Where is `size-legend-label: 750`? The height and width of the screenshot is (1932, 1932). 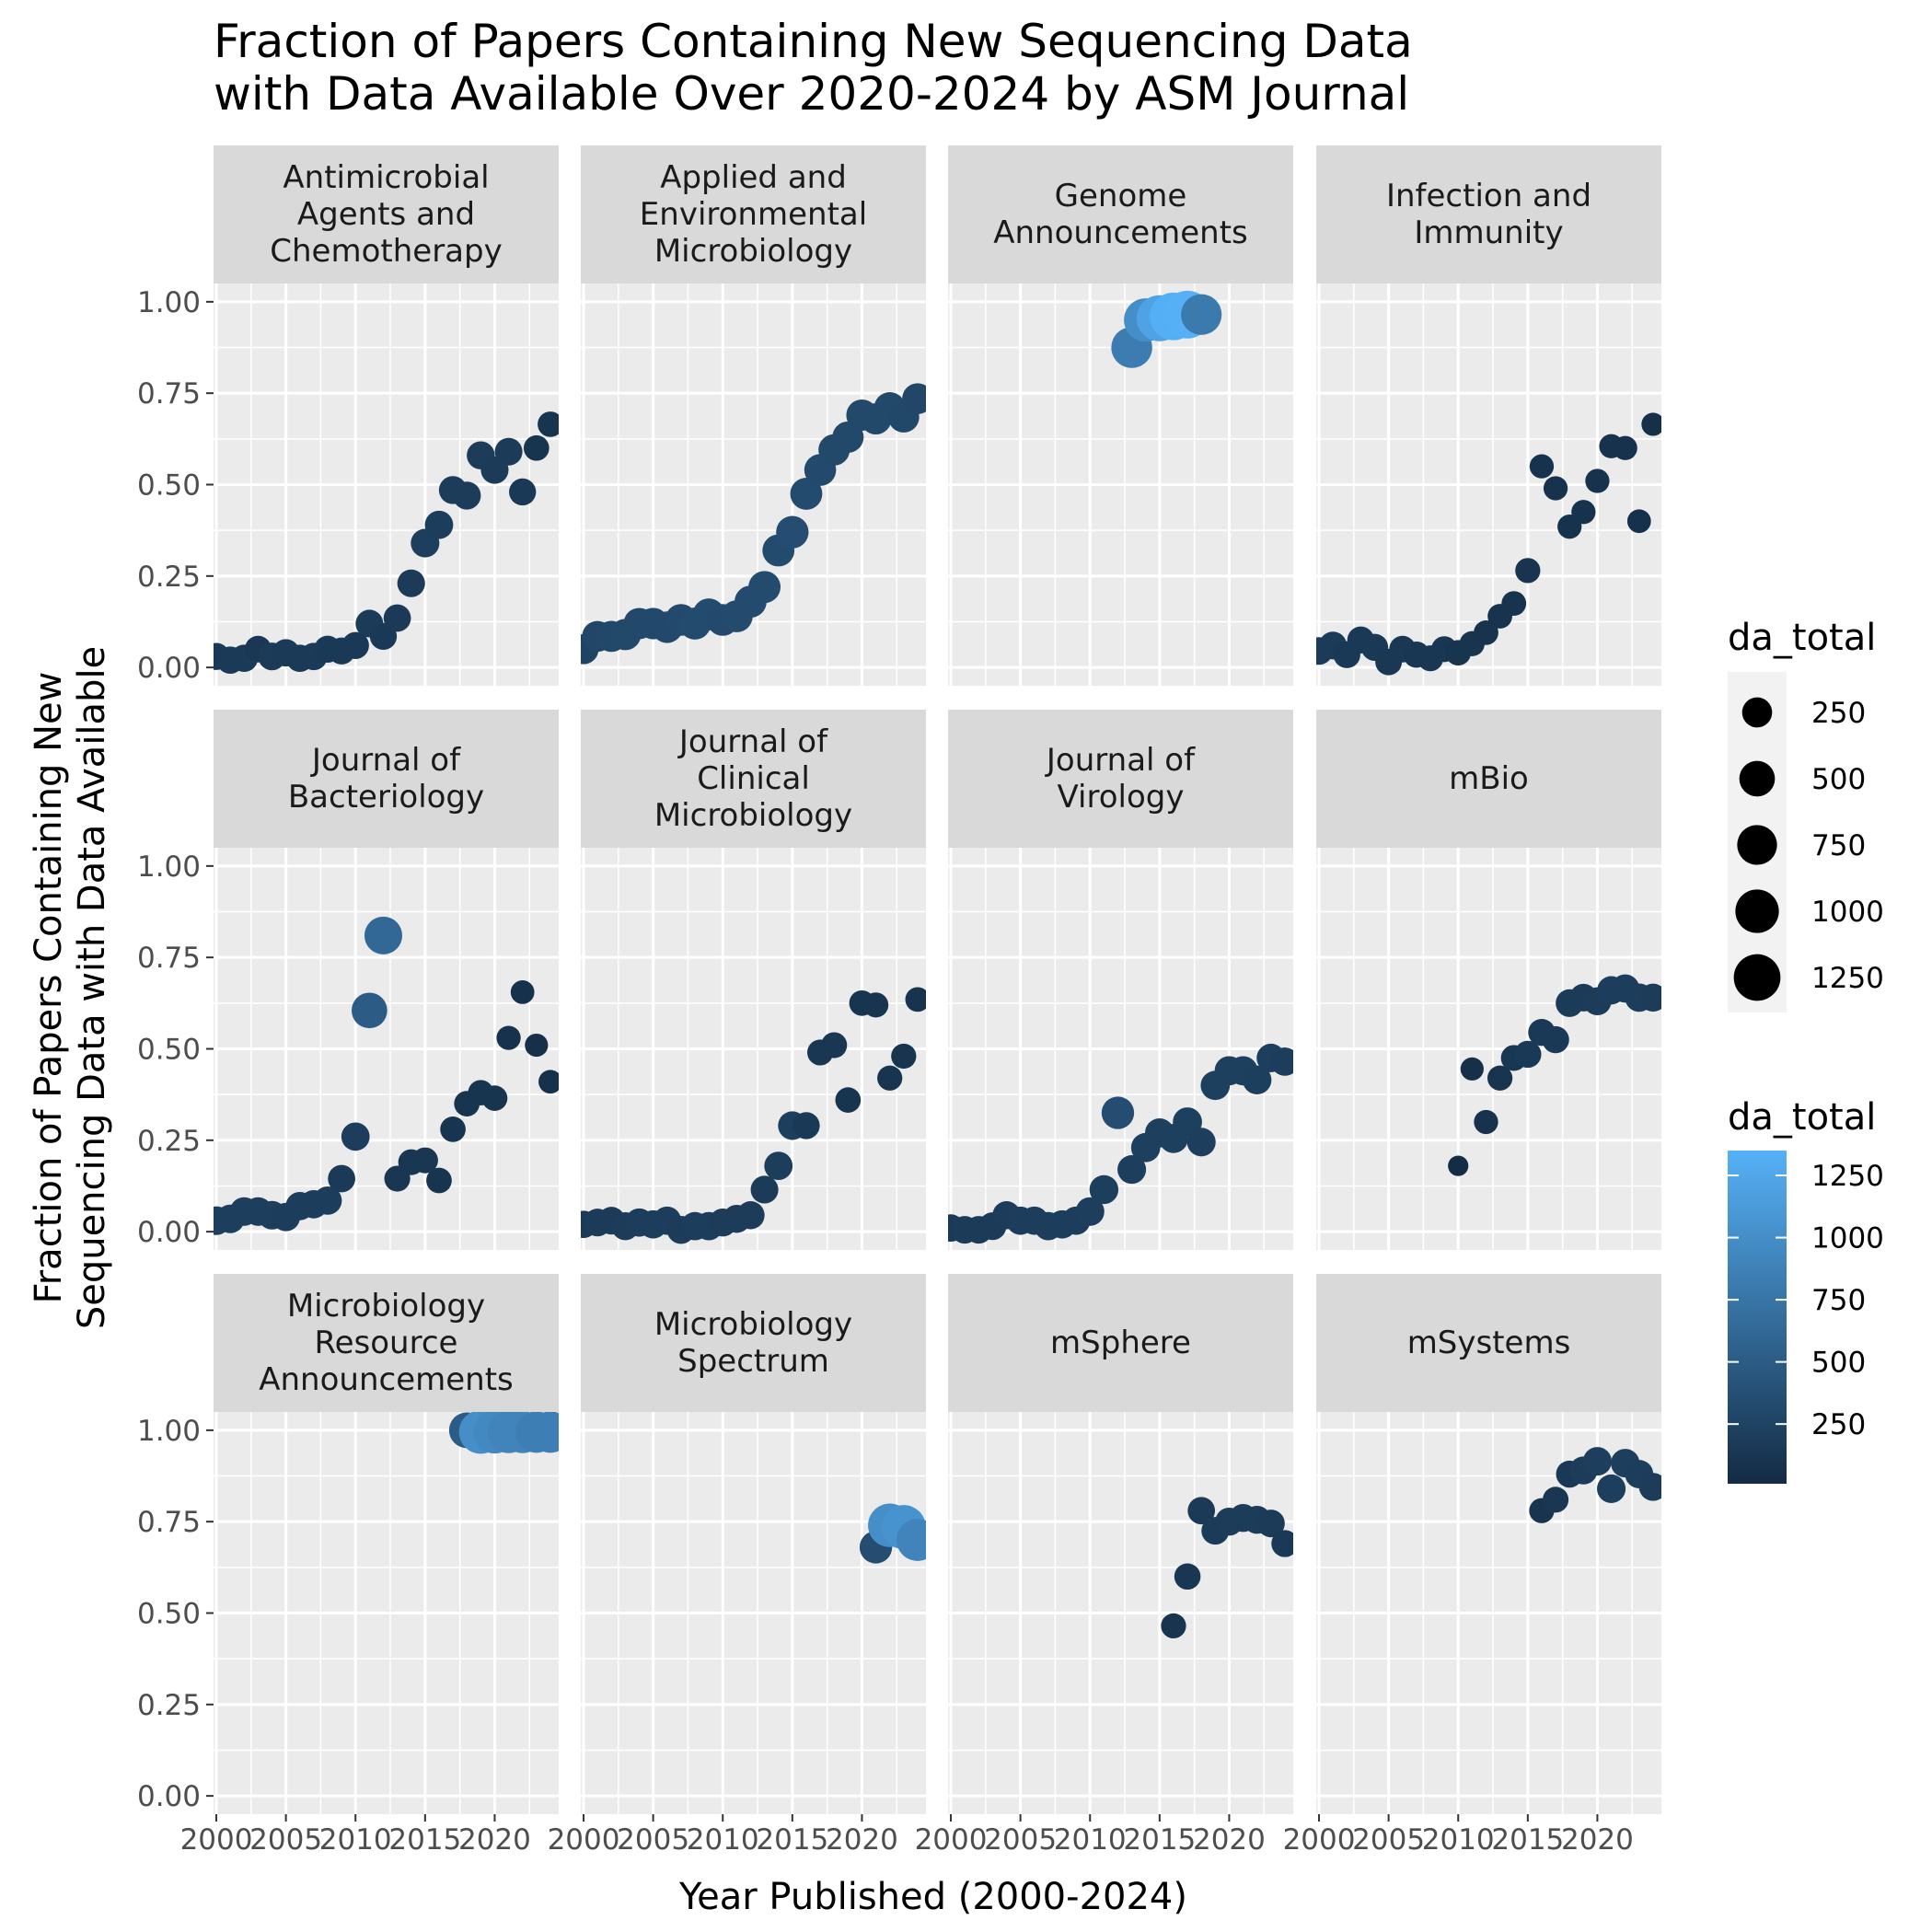
size-legend-label: 750 is located at coordinates (1839, 846).